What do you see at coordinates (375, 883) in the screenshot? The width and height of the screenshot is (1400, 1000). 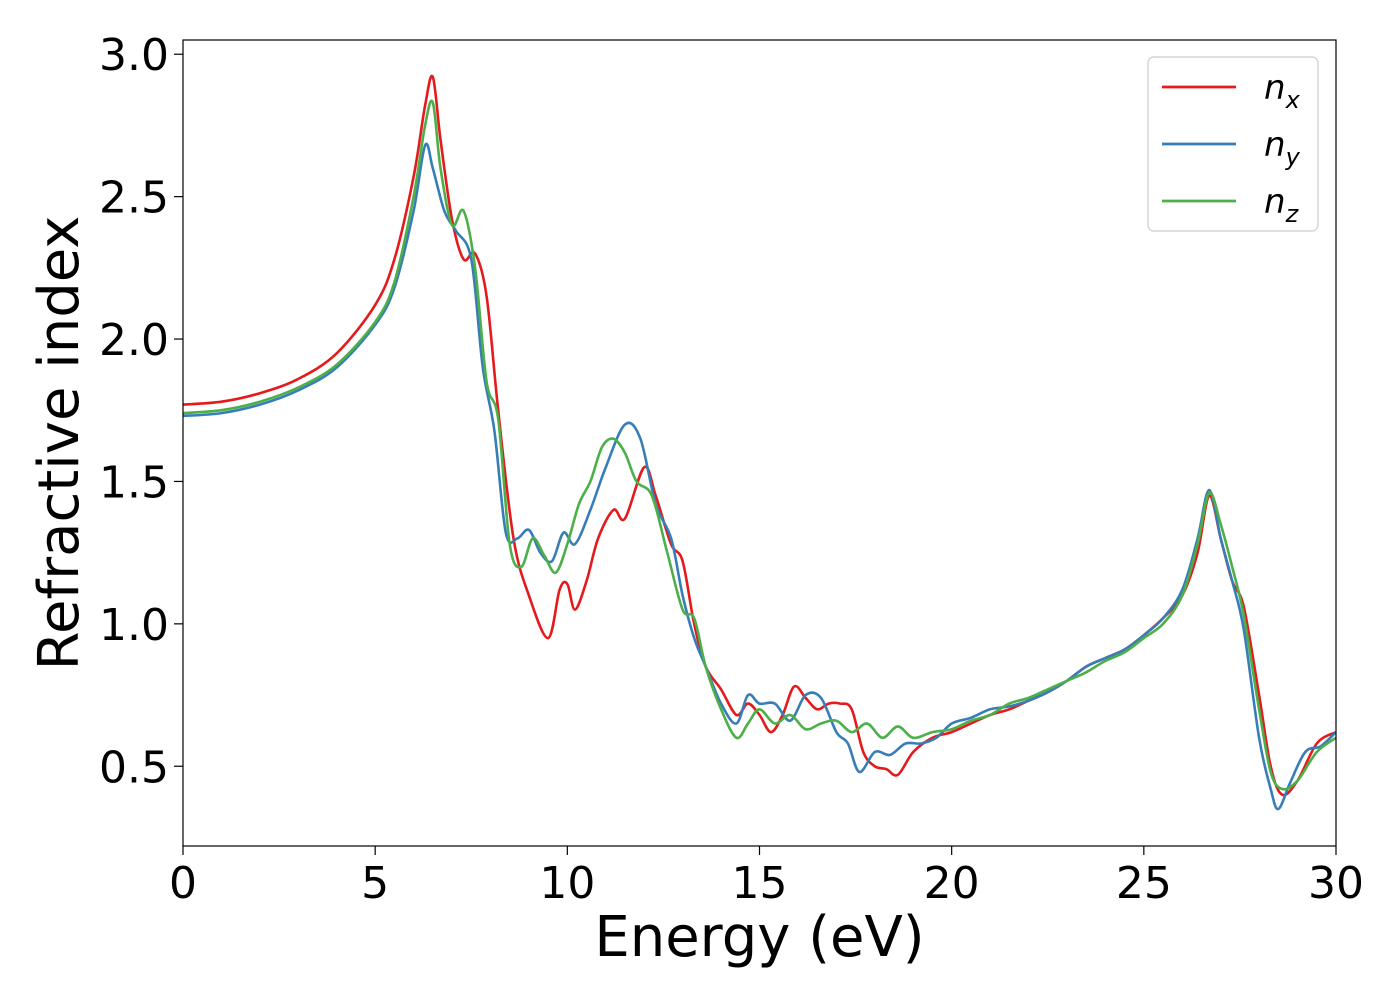 I see `x-tick-label: 5` at bounding box center [375, 883].